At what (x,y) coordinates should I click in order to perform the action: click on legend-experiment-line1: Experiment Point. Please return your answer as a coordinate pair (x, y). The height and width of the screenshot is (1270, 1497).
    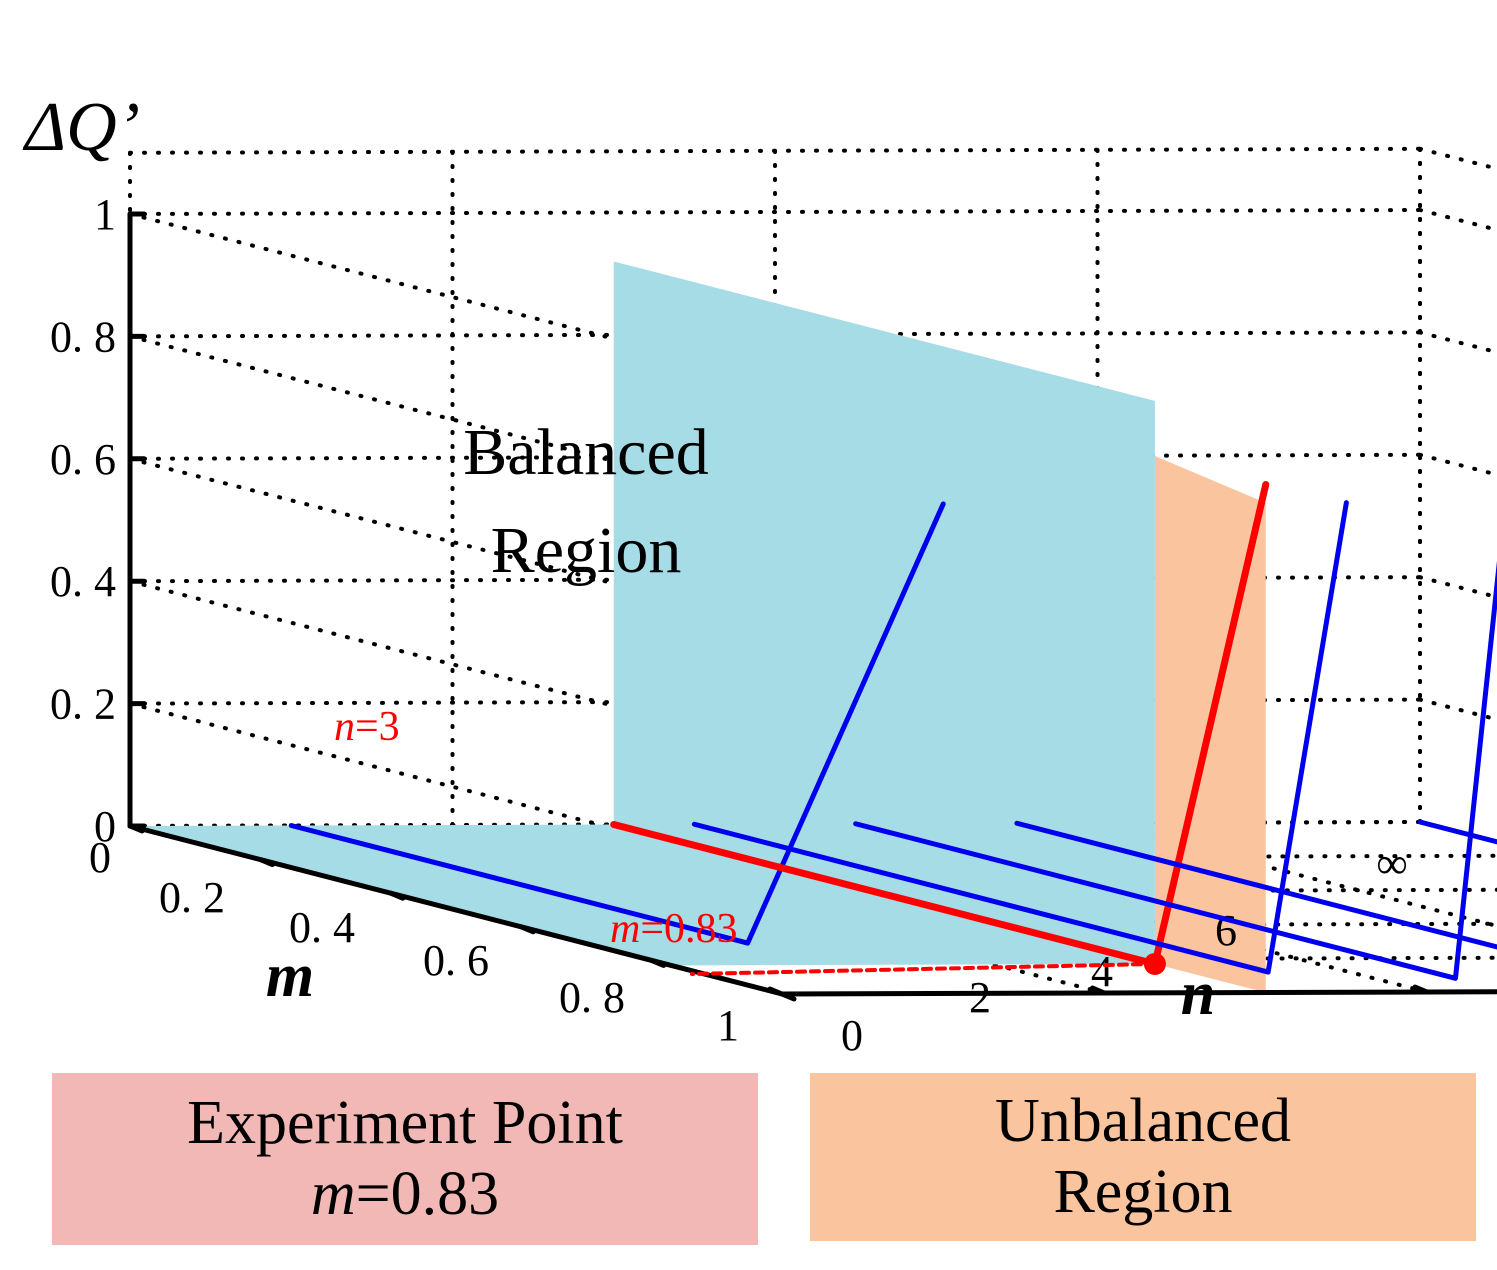
    Looking at the image, I should click on (405, 1122).